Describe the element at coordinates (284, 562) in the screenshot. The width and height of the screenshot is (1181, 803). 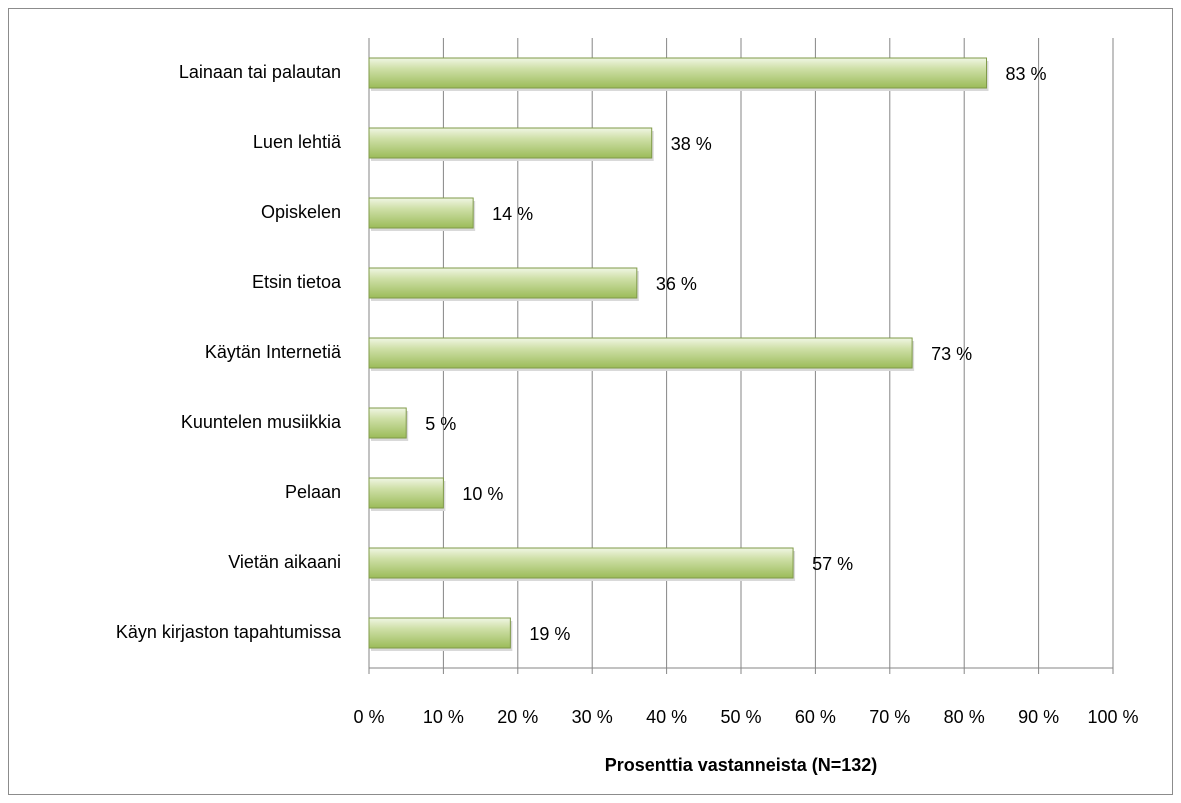
I see `y-tick-label: Vietän aikaani` at that location.